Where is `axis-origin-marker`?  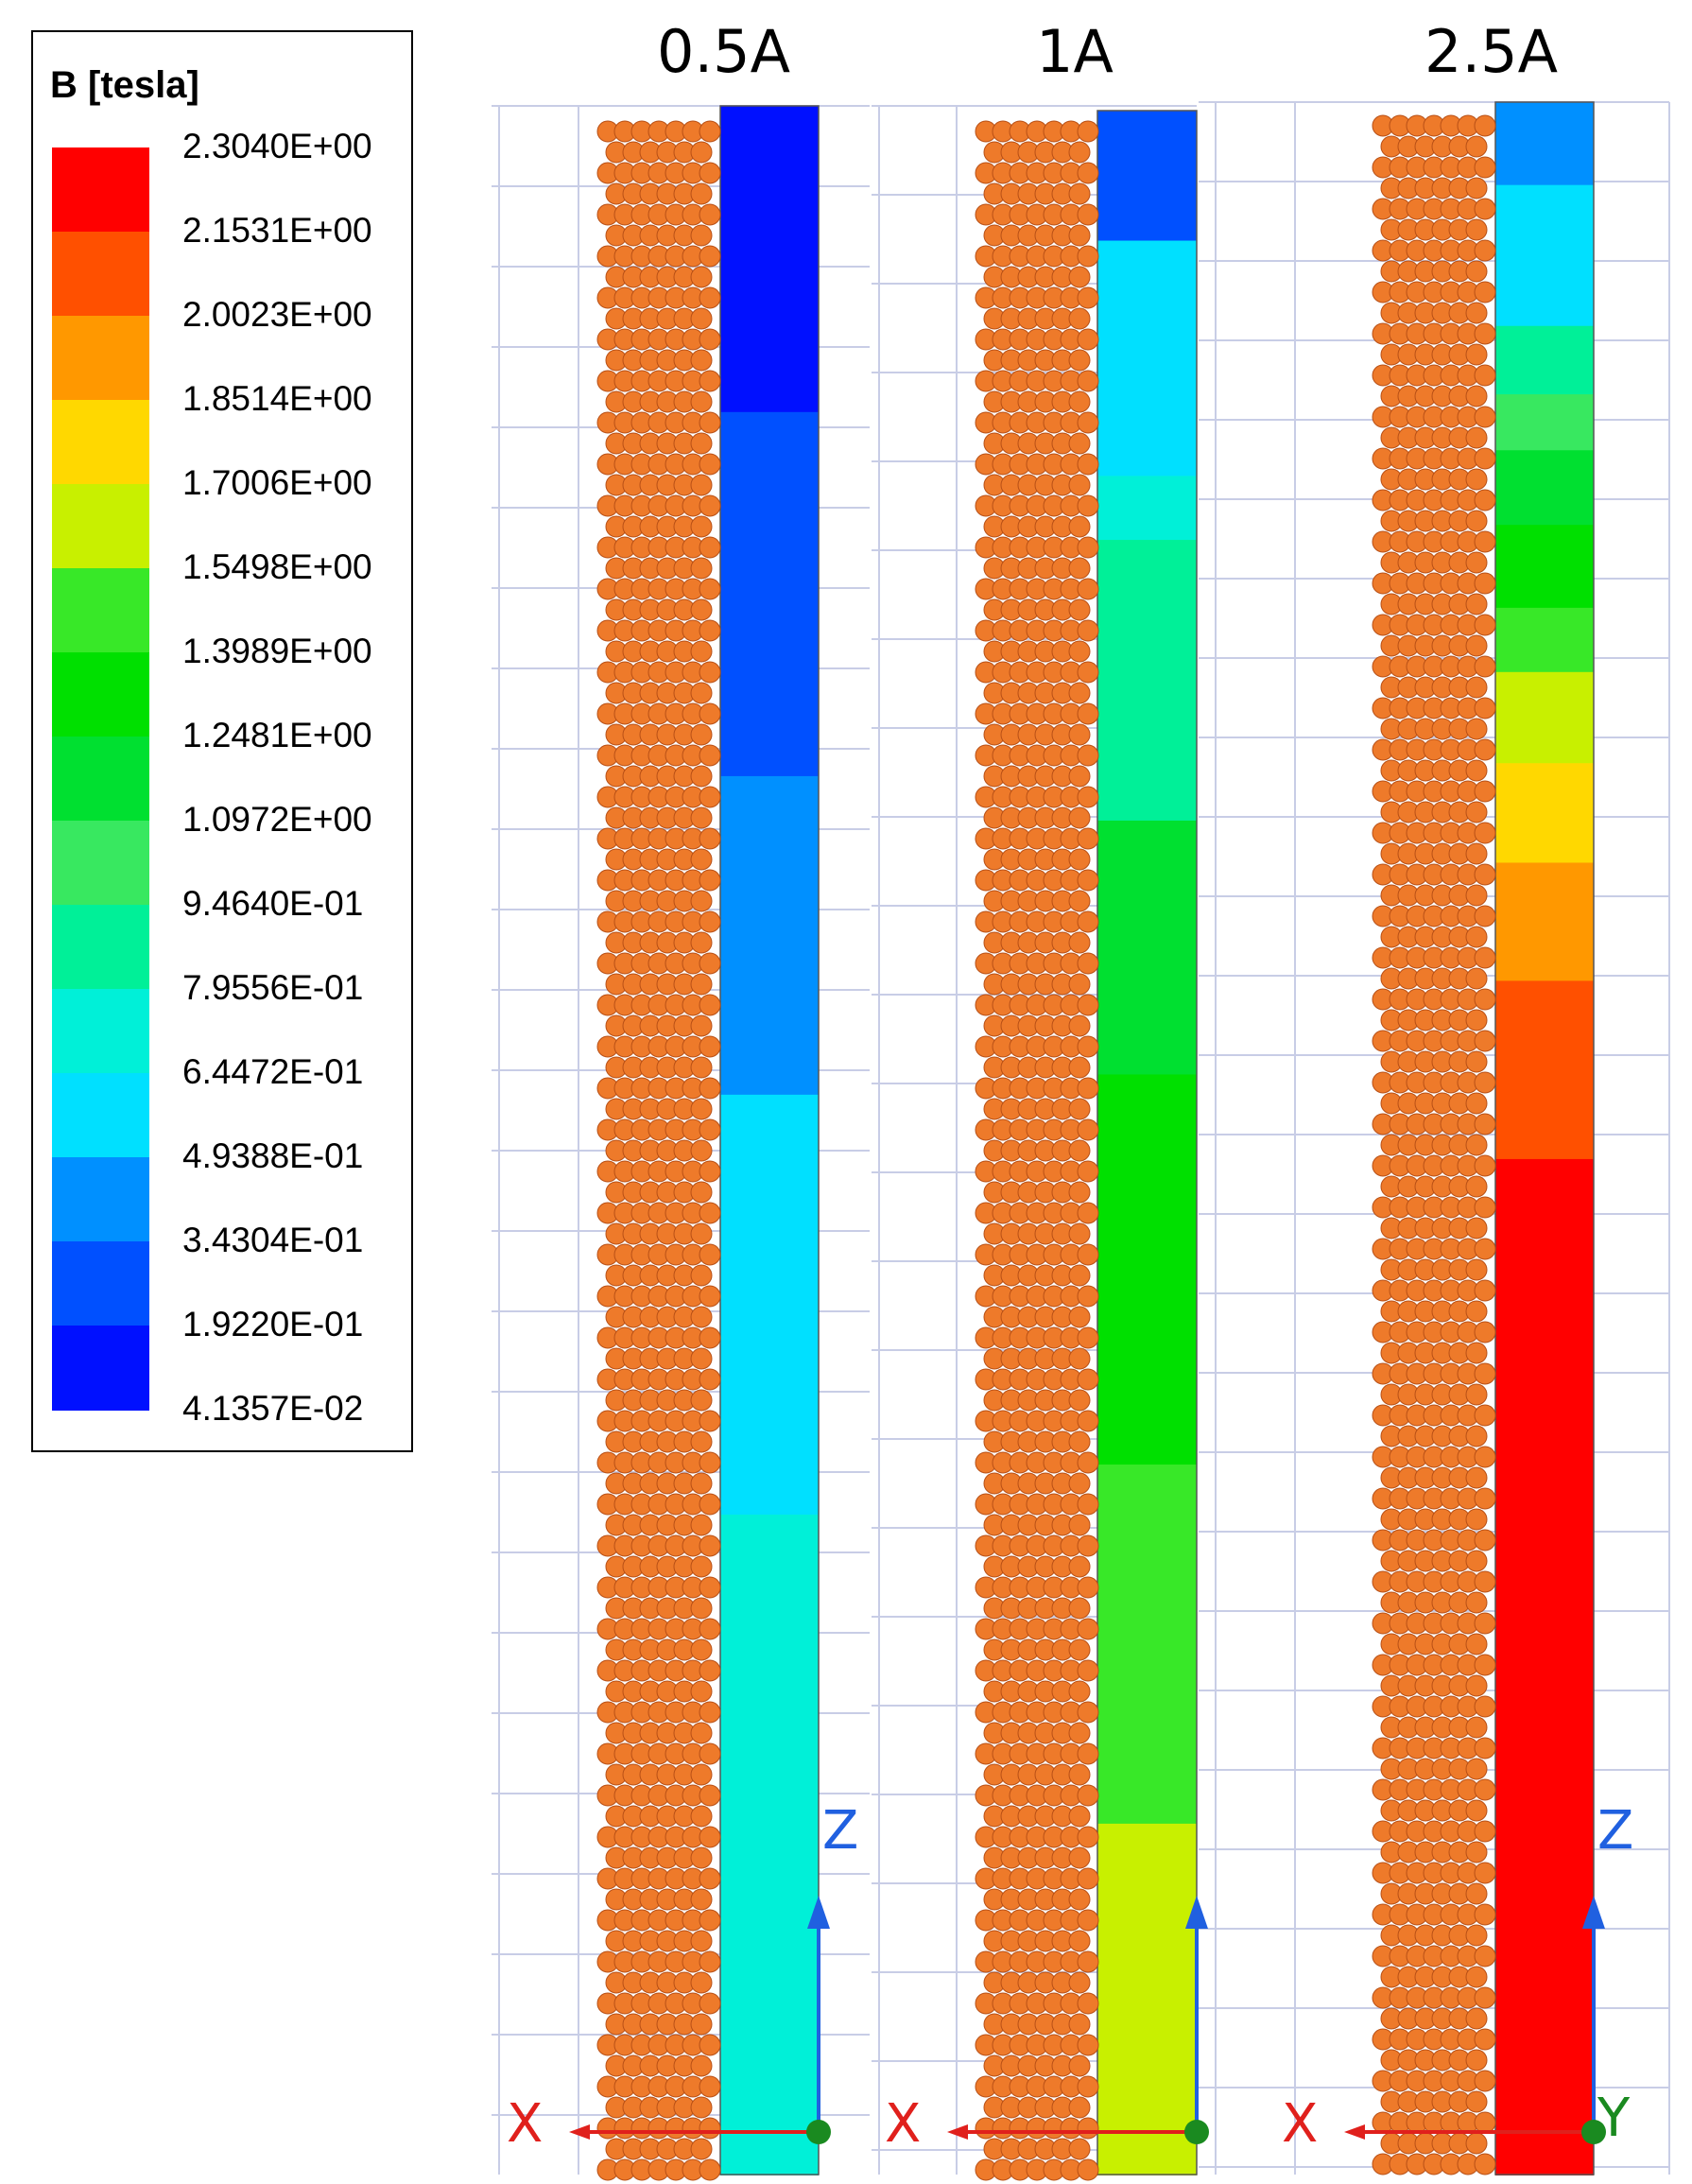
axis-origin-marker is located at coordinates (1593, 2132).